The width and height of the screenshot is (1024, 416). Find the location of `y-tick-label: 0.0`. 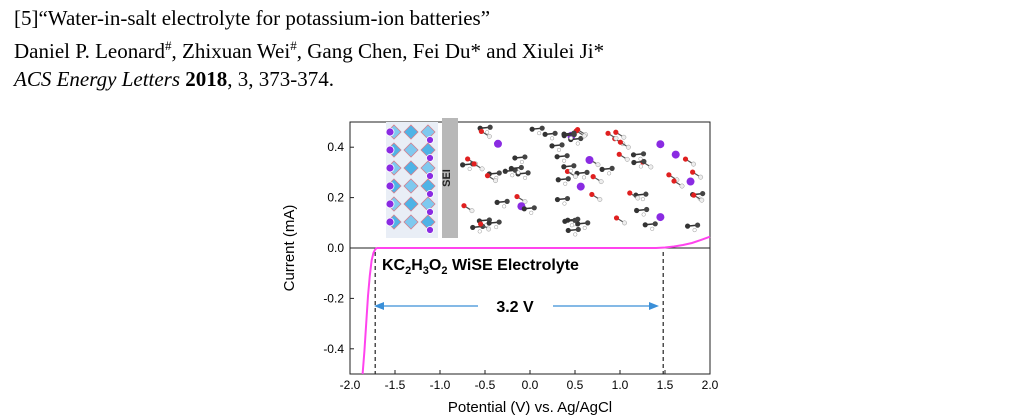

y-tick-label: 0.0 is located at coordinates (335, 248).